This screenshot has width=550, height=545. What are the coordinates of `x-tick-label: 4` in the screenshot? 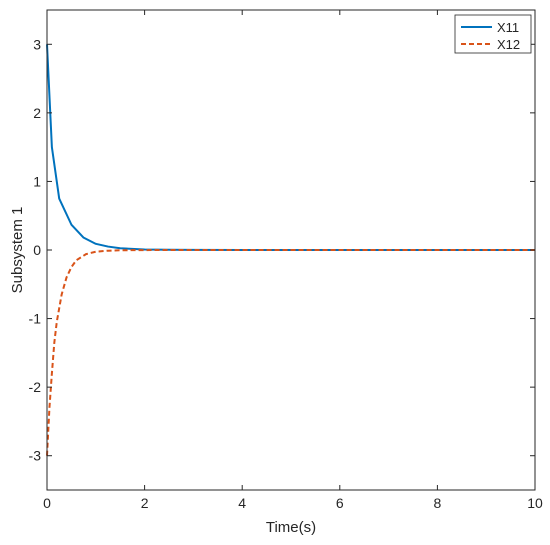 It's located at (242, 503).